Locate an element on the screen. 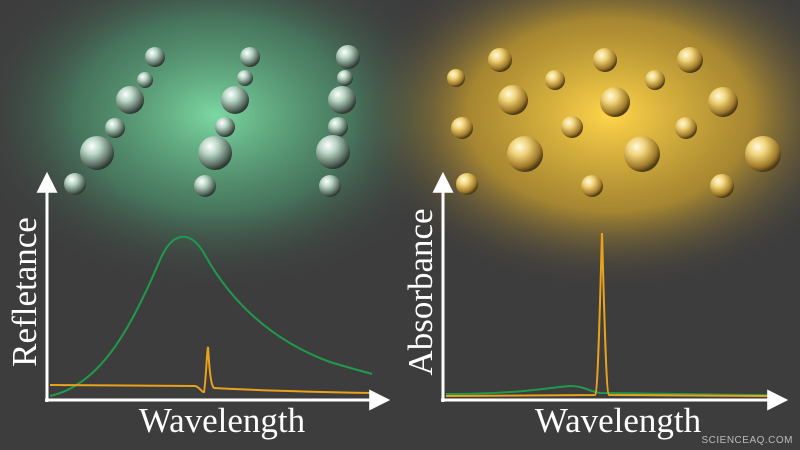 The image size is (800, 450). y-axis-label: Refletance is located at coordinates (24, 292).